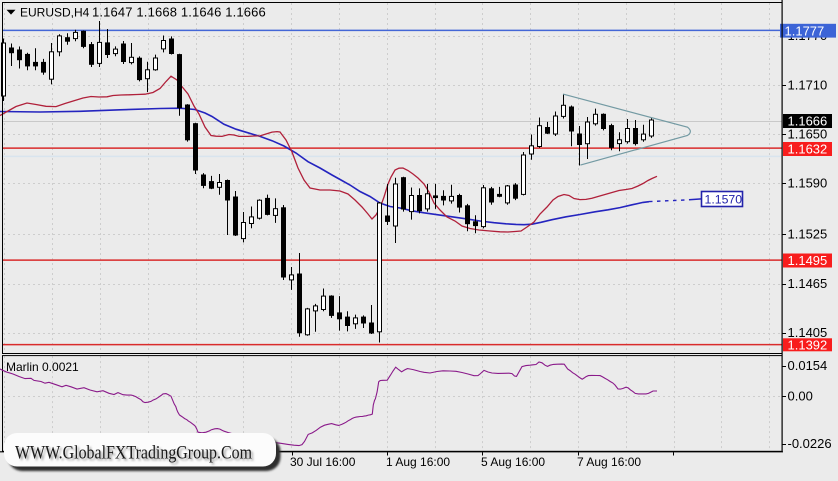 Image resolution: width=838 pixels, height=481 pixels. What do you see at coordinates (55, 12) in the screenshot?
I see `svg-text: EURUSD,H4` at bounding box center [55, 12].